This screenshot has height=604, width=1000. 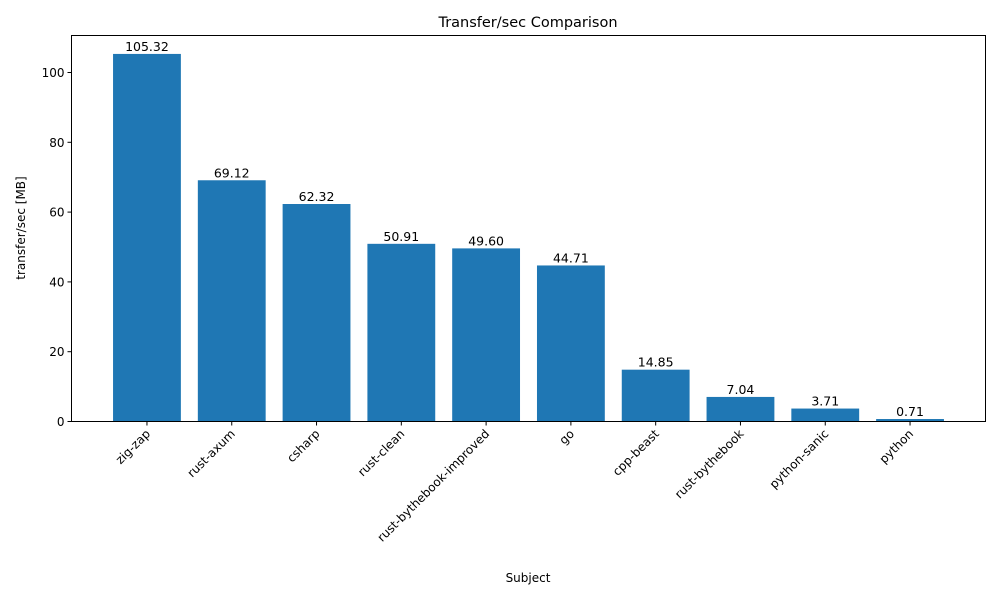 What do you see at coordinates (910, 411) in the screenshot?
I see `data-label: 0.71` at bounding box center [910, 411].